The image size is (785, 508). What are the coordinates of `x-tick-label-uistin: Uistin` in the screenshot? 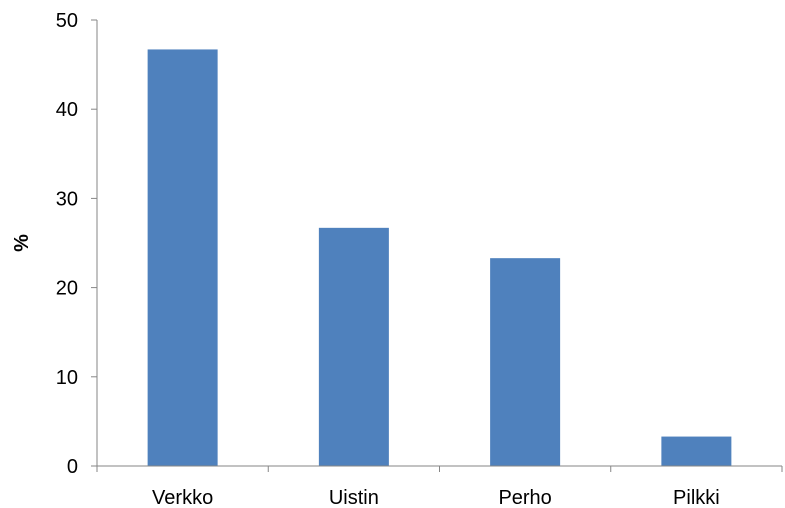 It's located at (354, 497).